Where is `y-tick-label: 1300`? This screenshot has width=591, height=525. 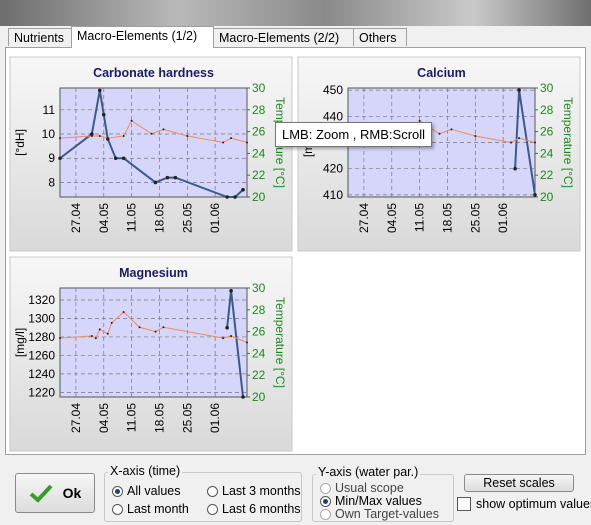
y-tick-label: 1300 is located at coordinates (41, 318).